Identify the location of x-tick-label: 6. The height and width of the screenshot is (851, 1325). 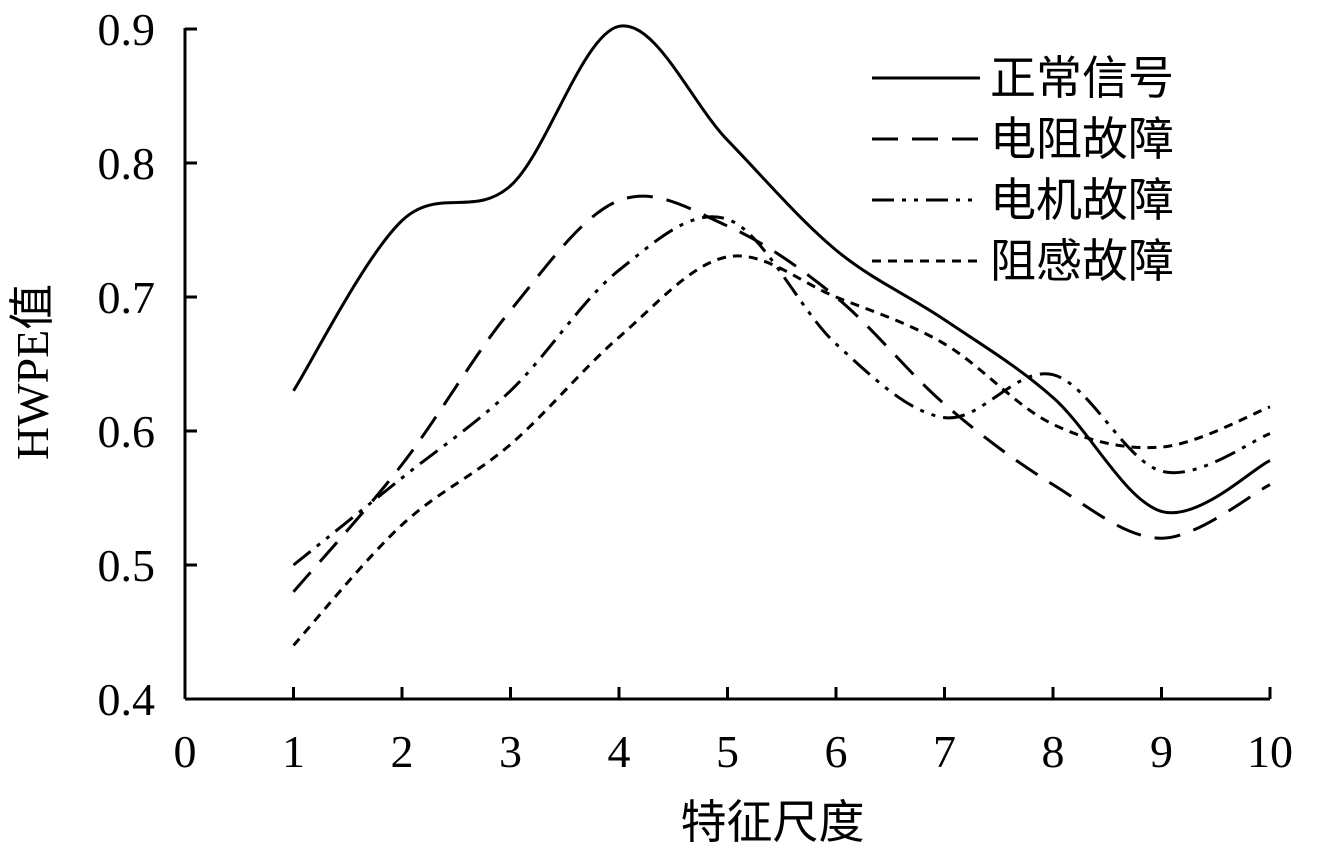
(836, 751).